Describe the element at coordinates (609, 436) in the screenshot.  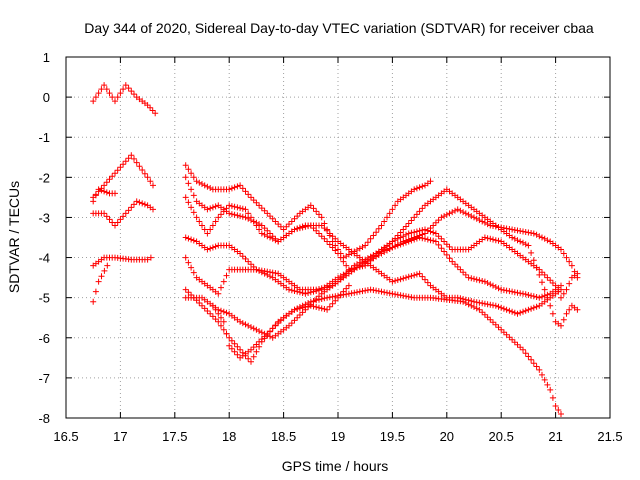
I see `x-tick-label: 21.5` at that location.